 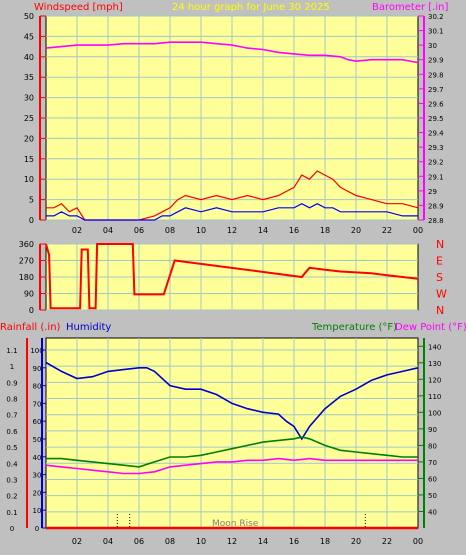 What do you see at coordinates (37, 387) in the screenshot?
I see `humidity-tick-label: 80` at bounding box center [37, 387].